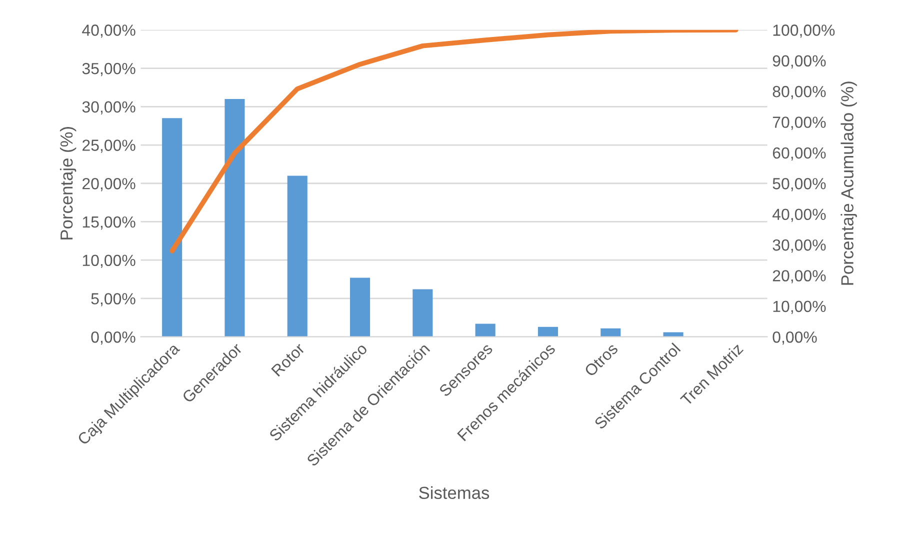  What do you see at coordinates (804, 31) in the screenshot?
I see `y2-tick-label: 100,00%` at bounding box center [804, 31].